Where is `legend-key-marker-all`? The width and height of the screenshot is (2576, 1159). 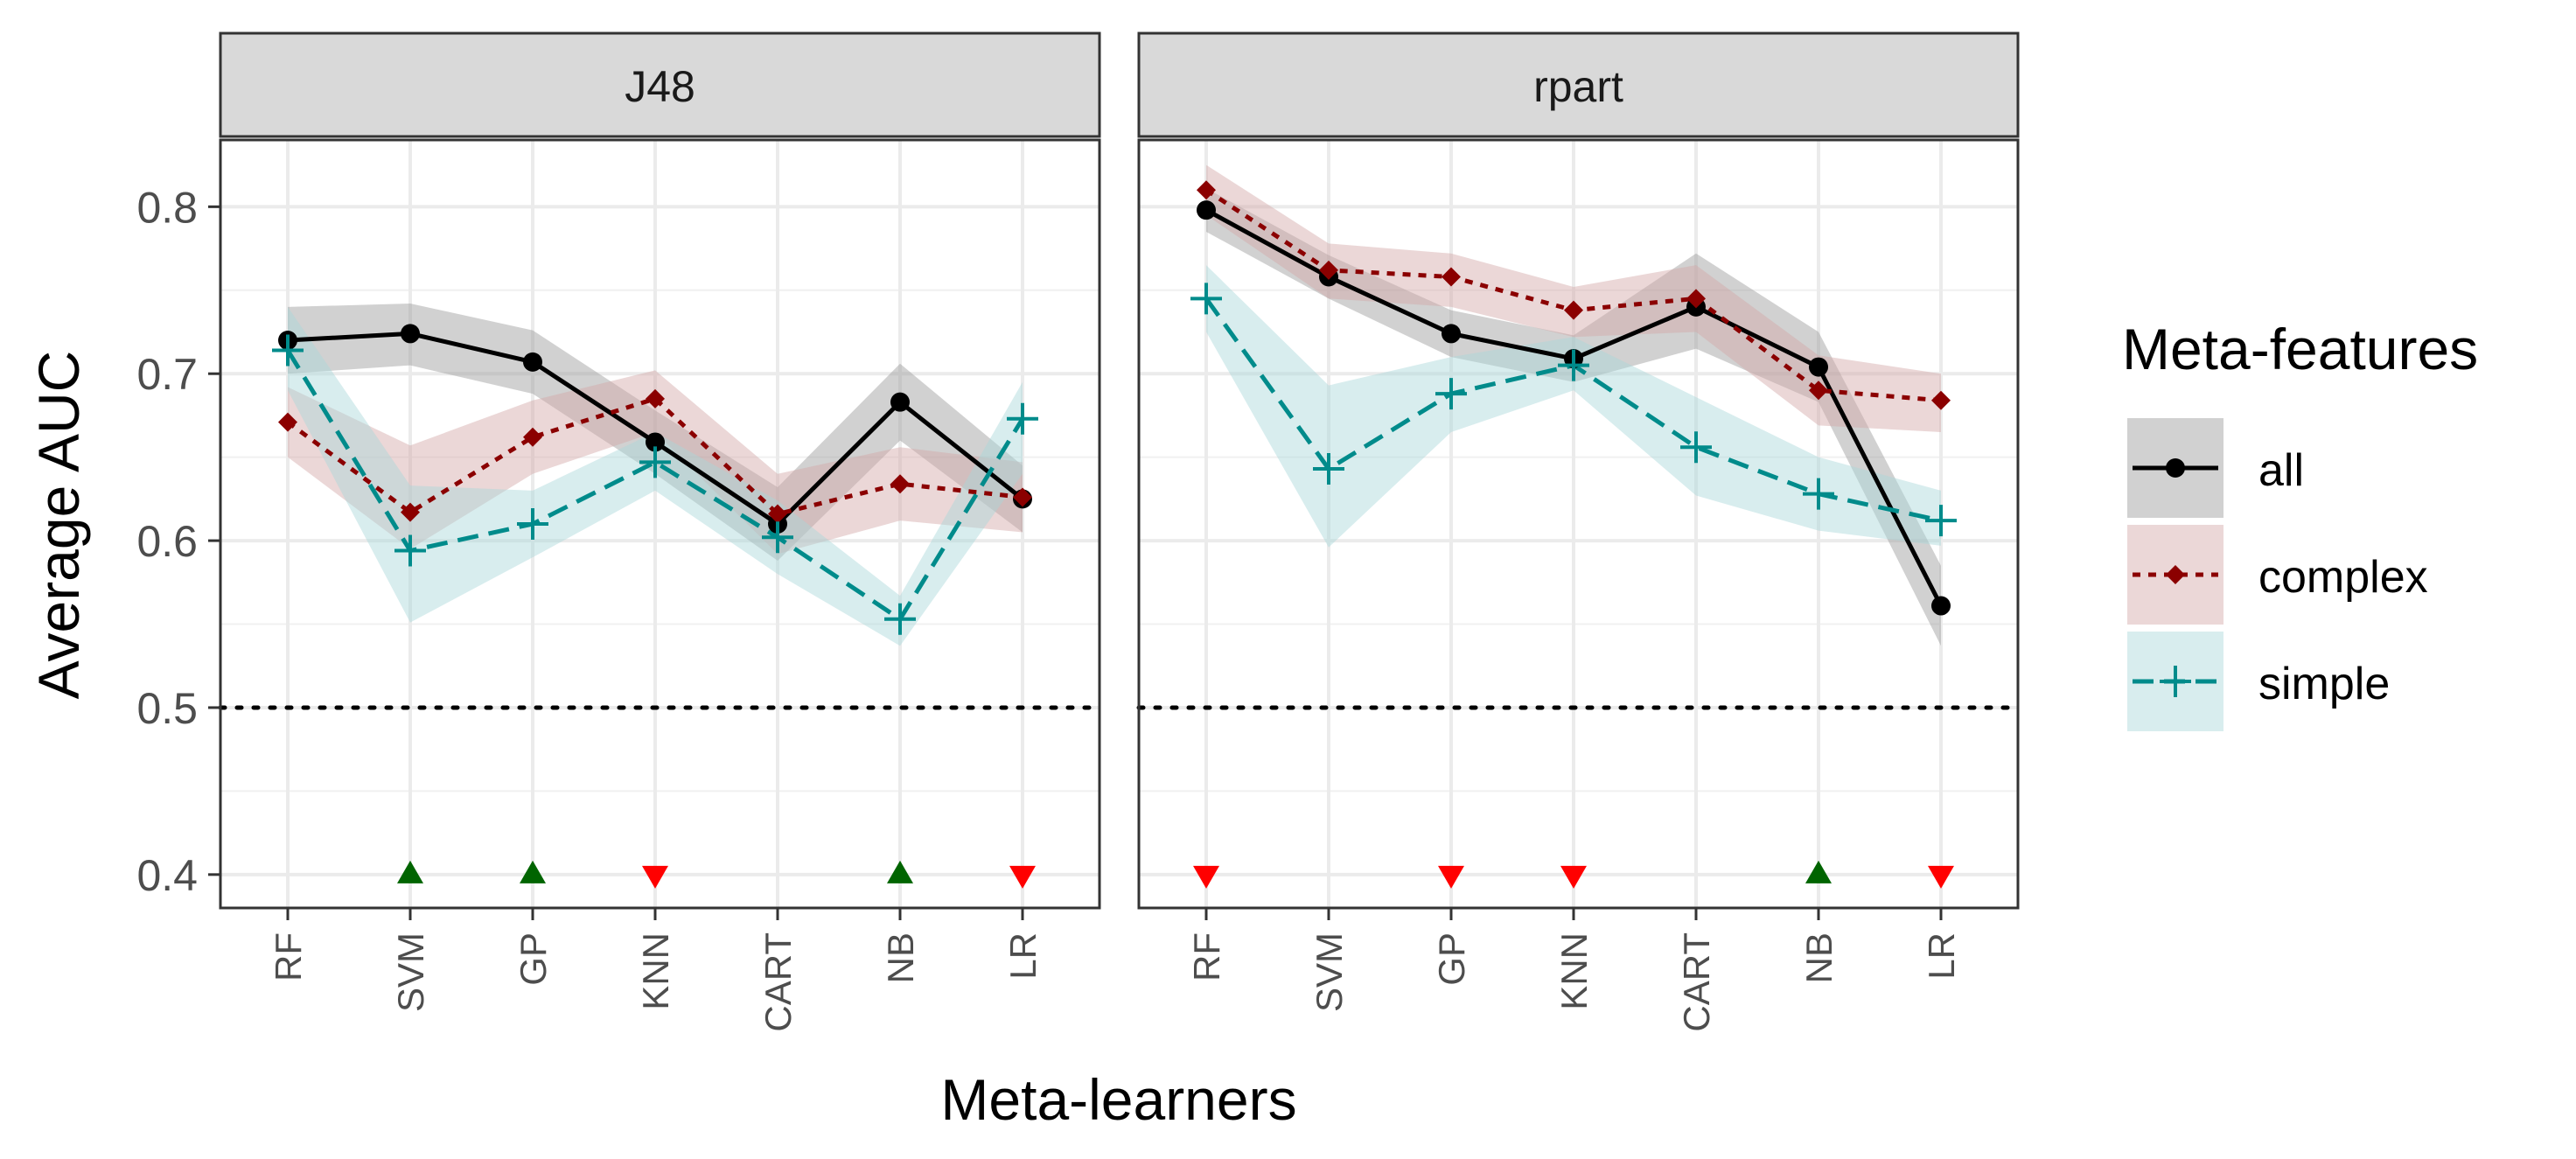
legend-key-marker-all is located at coordinates (2175, 468).